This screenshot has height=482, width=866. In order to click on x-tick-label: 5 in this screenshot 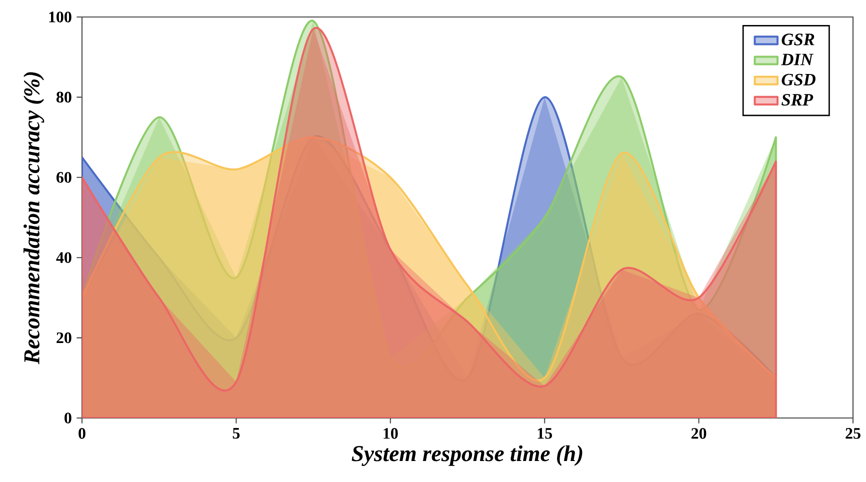, I will do `click(236, 433)`.